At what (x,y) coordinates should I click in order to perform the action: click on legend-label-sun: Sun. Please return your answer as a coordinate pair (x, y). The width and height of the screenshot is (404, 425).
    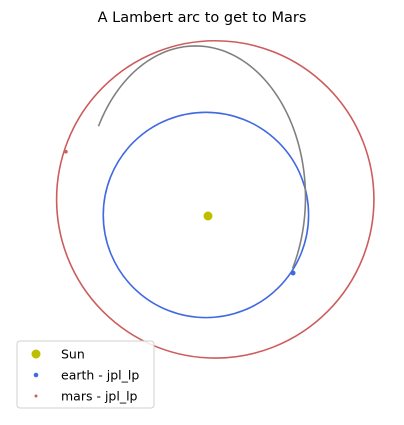
    Looking at the image, I should click on (73, 354).